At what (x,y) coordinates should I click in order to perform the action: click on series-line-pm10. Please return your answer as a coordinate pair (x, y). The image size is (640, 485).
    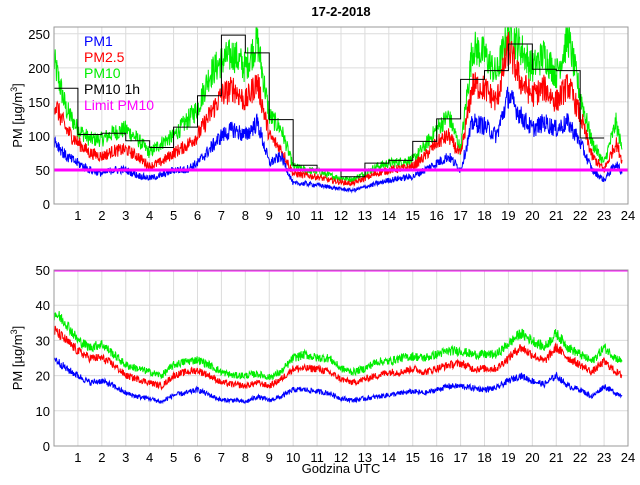
    Looking at the image, I should click on (338, 346).